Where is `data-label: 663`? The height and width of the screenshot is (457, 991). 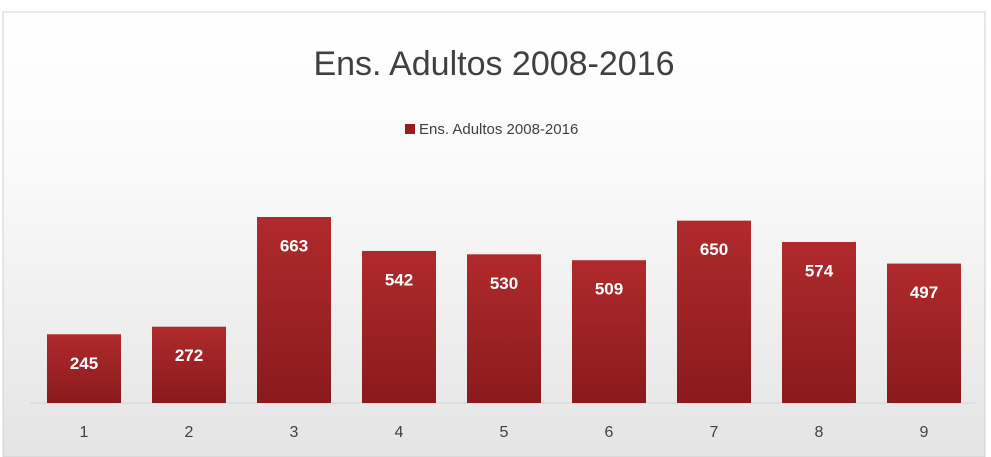
data-label: 663 is located at coordinates (294, 245).